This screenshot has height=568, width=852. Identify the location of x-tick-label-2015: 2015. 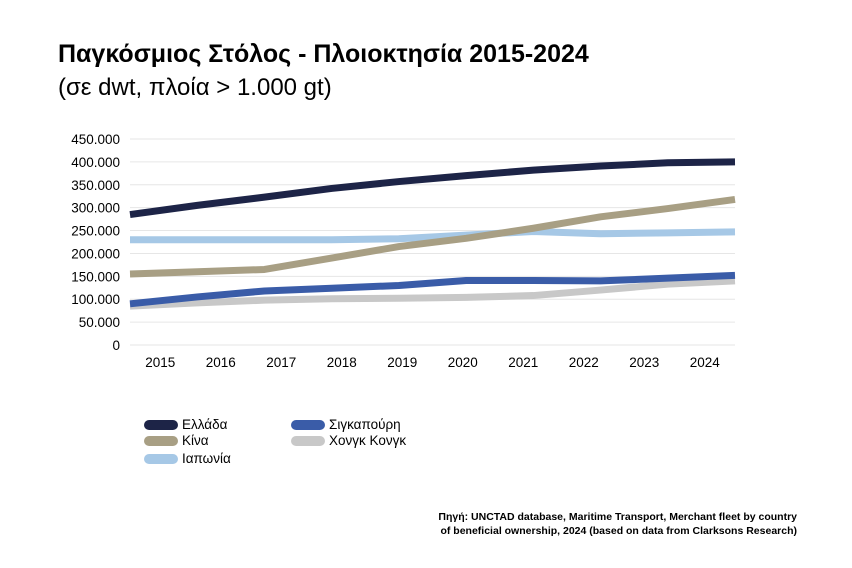
(160, 362).